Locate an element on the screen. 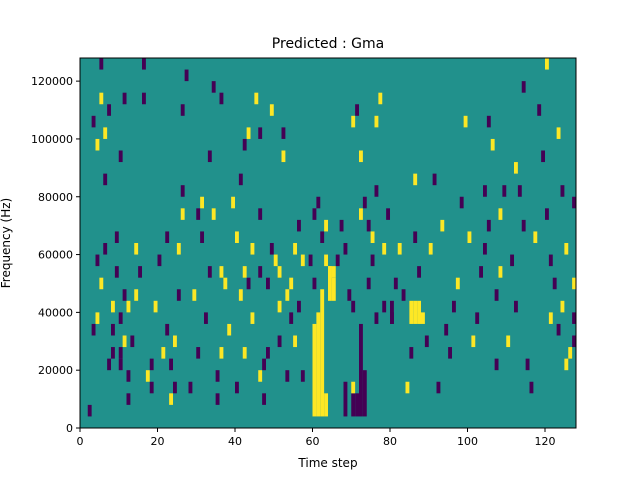 The height and width of the screenshot is (480, 640). y-tick-label: 40000 is located at coordinates (55, 312).